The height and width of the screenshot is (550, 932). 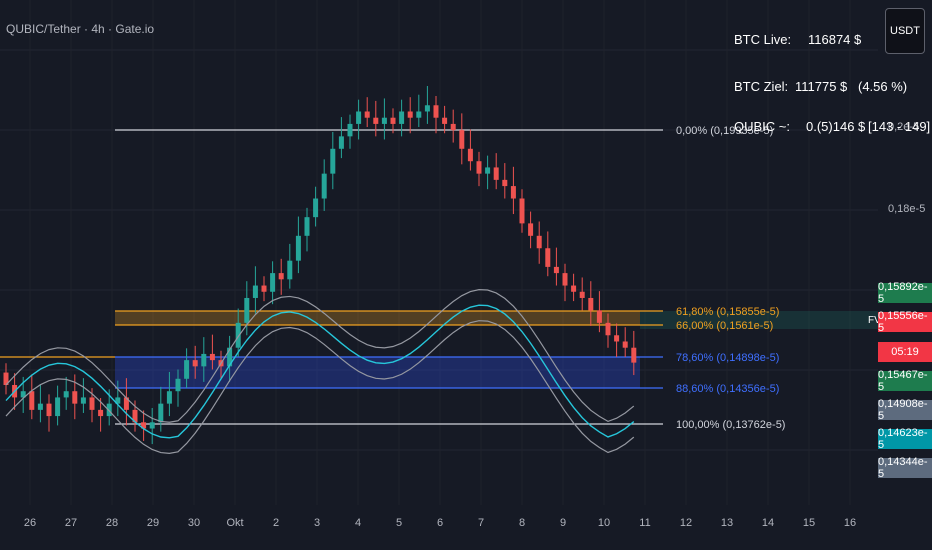 I want to click on price-tag: 0,15892e-5, so click(x=905, y=293).